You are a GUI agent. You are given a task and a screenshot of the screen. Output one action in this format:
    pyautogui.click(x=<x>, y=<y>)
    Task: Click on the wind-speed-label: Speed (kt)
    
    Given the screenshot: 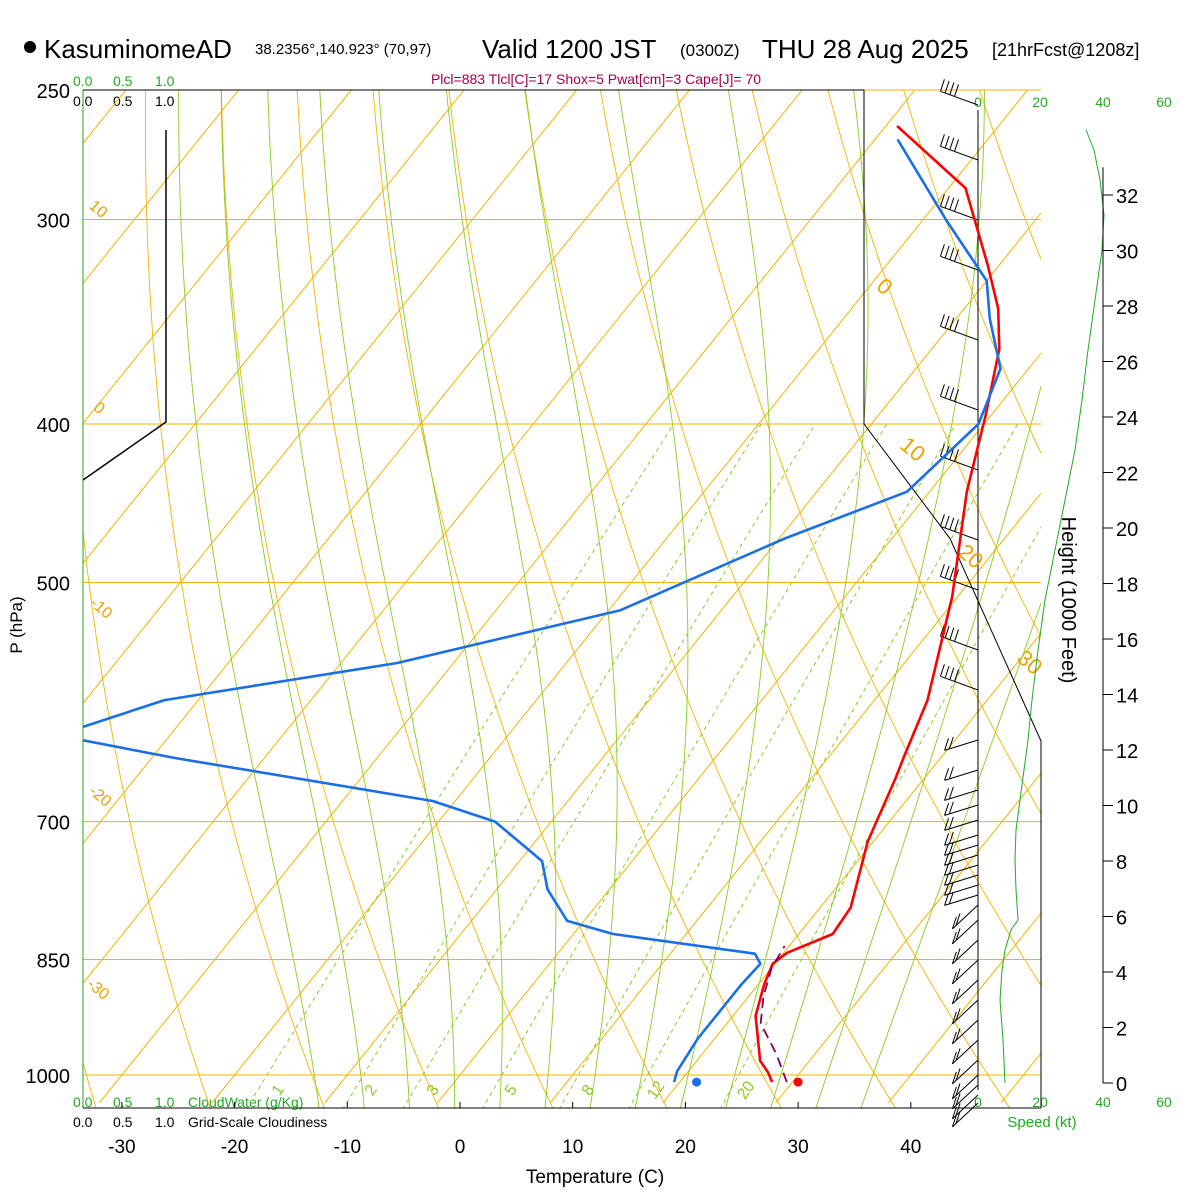 What is the action you would take?
    pyautogui.click(x=1041, y=1122)
    